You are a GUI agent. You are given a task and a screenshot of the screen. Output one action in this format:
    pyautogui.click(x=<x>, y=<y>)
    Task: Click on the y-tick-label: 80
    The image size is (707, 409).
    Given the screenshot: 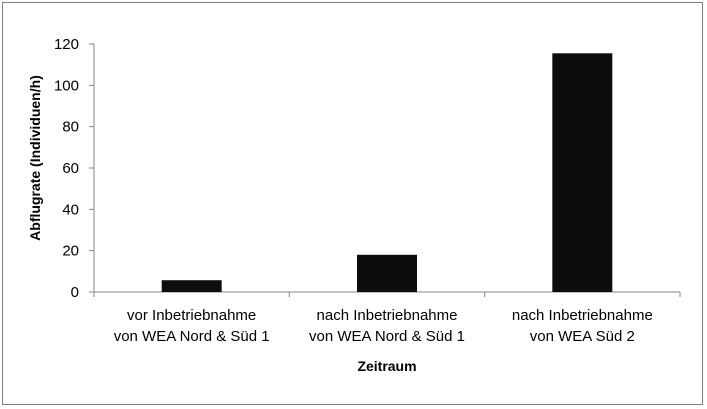 What is the action you would take?
    pyautogui.click(x=70, y=127)
    